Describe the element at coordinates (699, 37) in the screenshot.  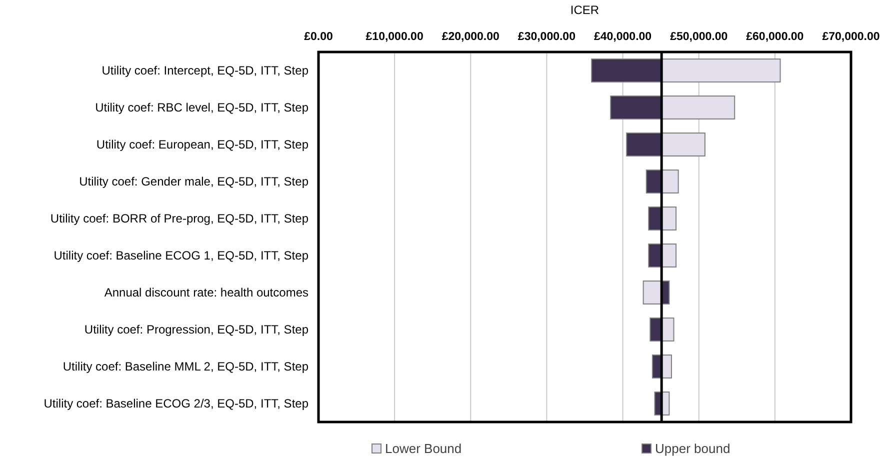
I see `x-tick-label: £50,000.00` at that location.